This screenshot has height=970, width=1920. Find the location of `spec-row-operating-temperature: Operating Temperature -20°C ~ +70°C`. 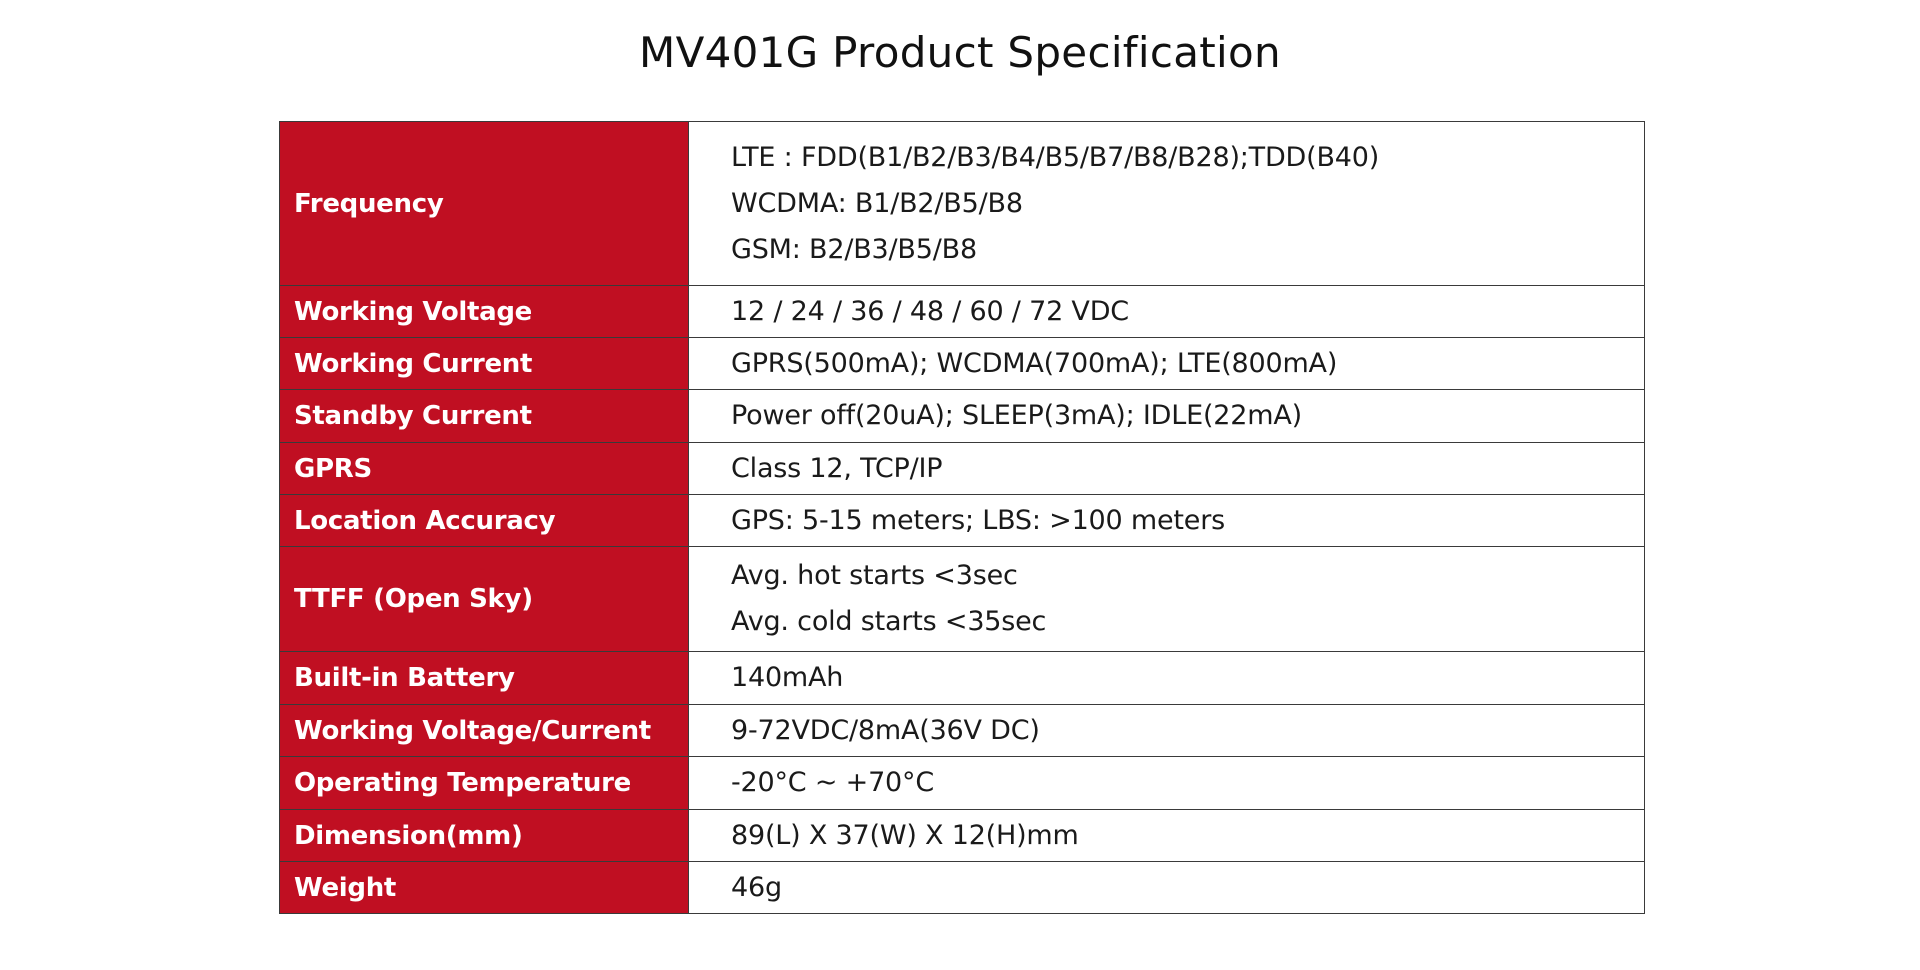

spec-row-operating-temperature: Operating Temperature -20°C ~ +70°C is located at coordinates (962, 783).